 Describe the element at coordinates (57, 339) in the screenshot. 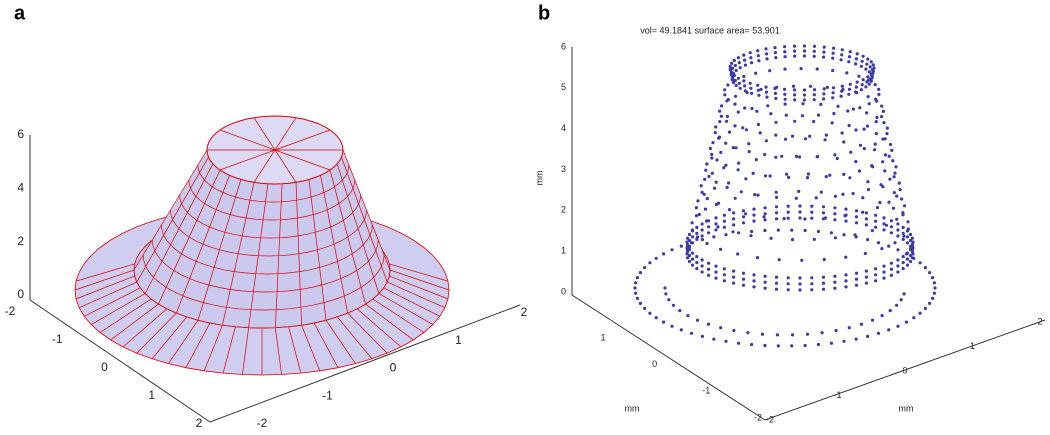

I see `tick-label: -1` at that location.